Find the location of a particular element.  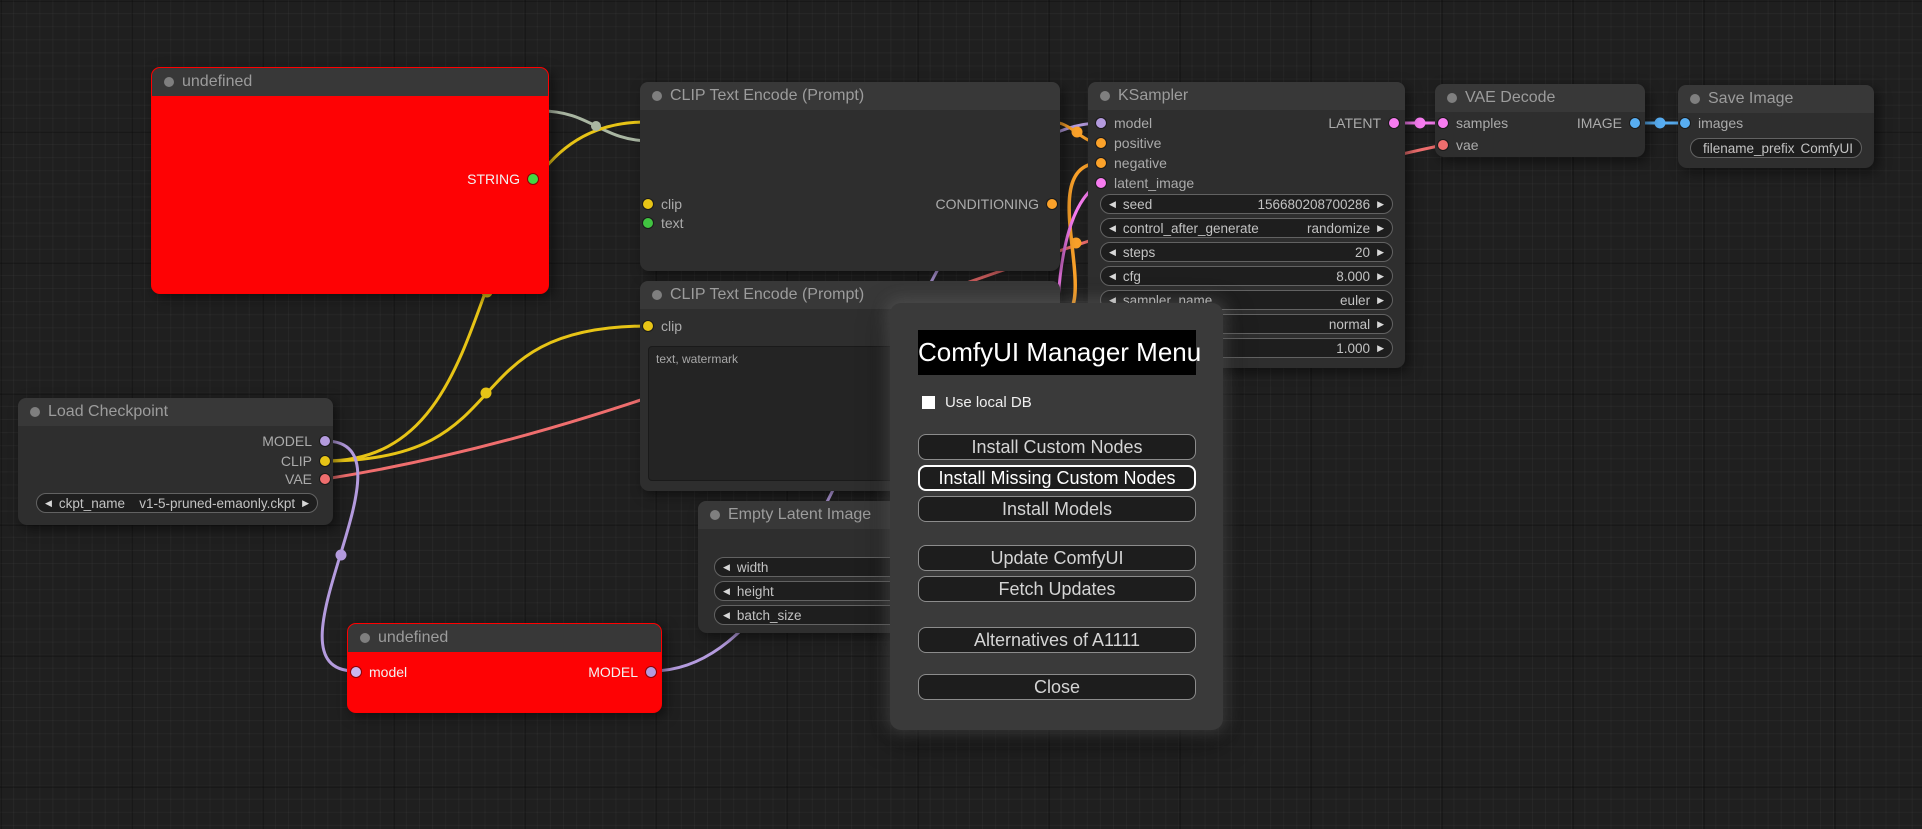

string-output-dot is located at coordinates (533, 179).